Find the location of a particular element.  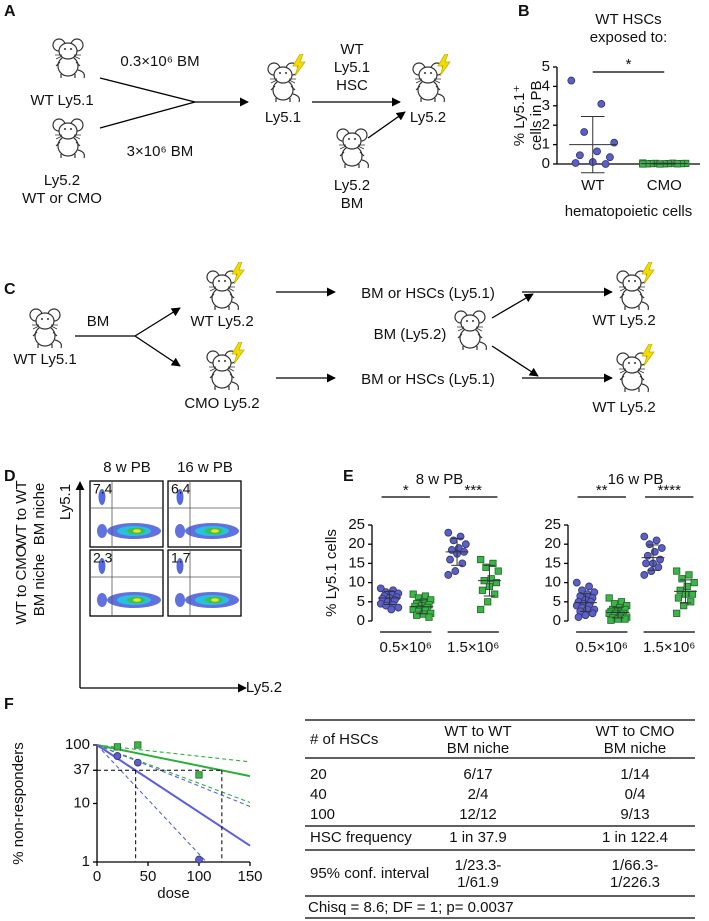

y-tick-label: 20 is located at coordinates (356, 543).